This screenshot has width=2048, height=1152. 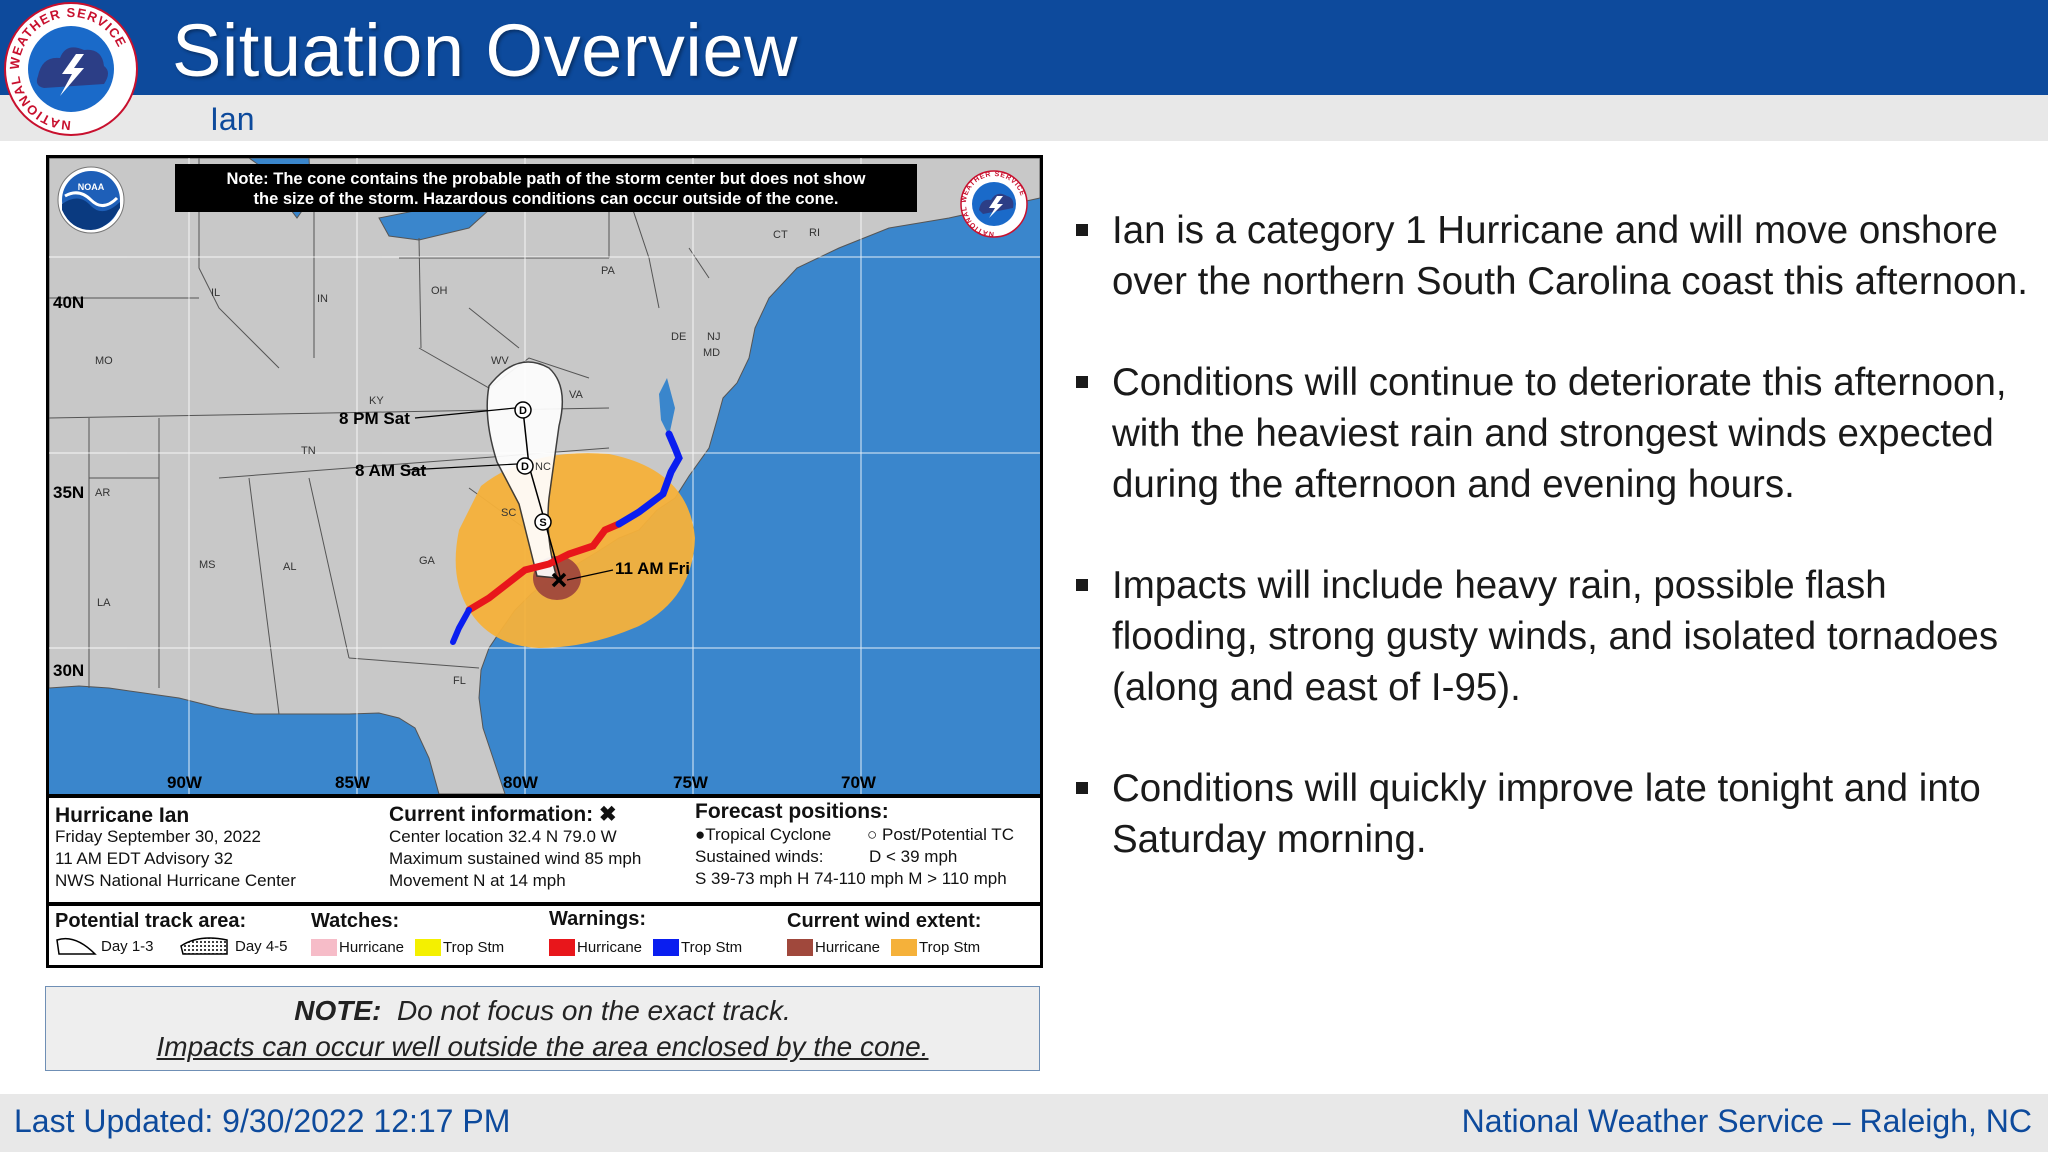 What do you see at coordinates (262, 1121) in the screenshot?
I see `last-updated: Last Updated: 9/30/2022 12:17 PM` at bounding box center [262, 1121].